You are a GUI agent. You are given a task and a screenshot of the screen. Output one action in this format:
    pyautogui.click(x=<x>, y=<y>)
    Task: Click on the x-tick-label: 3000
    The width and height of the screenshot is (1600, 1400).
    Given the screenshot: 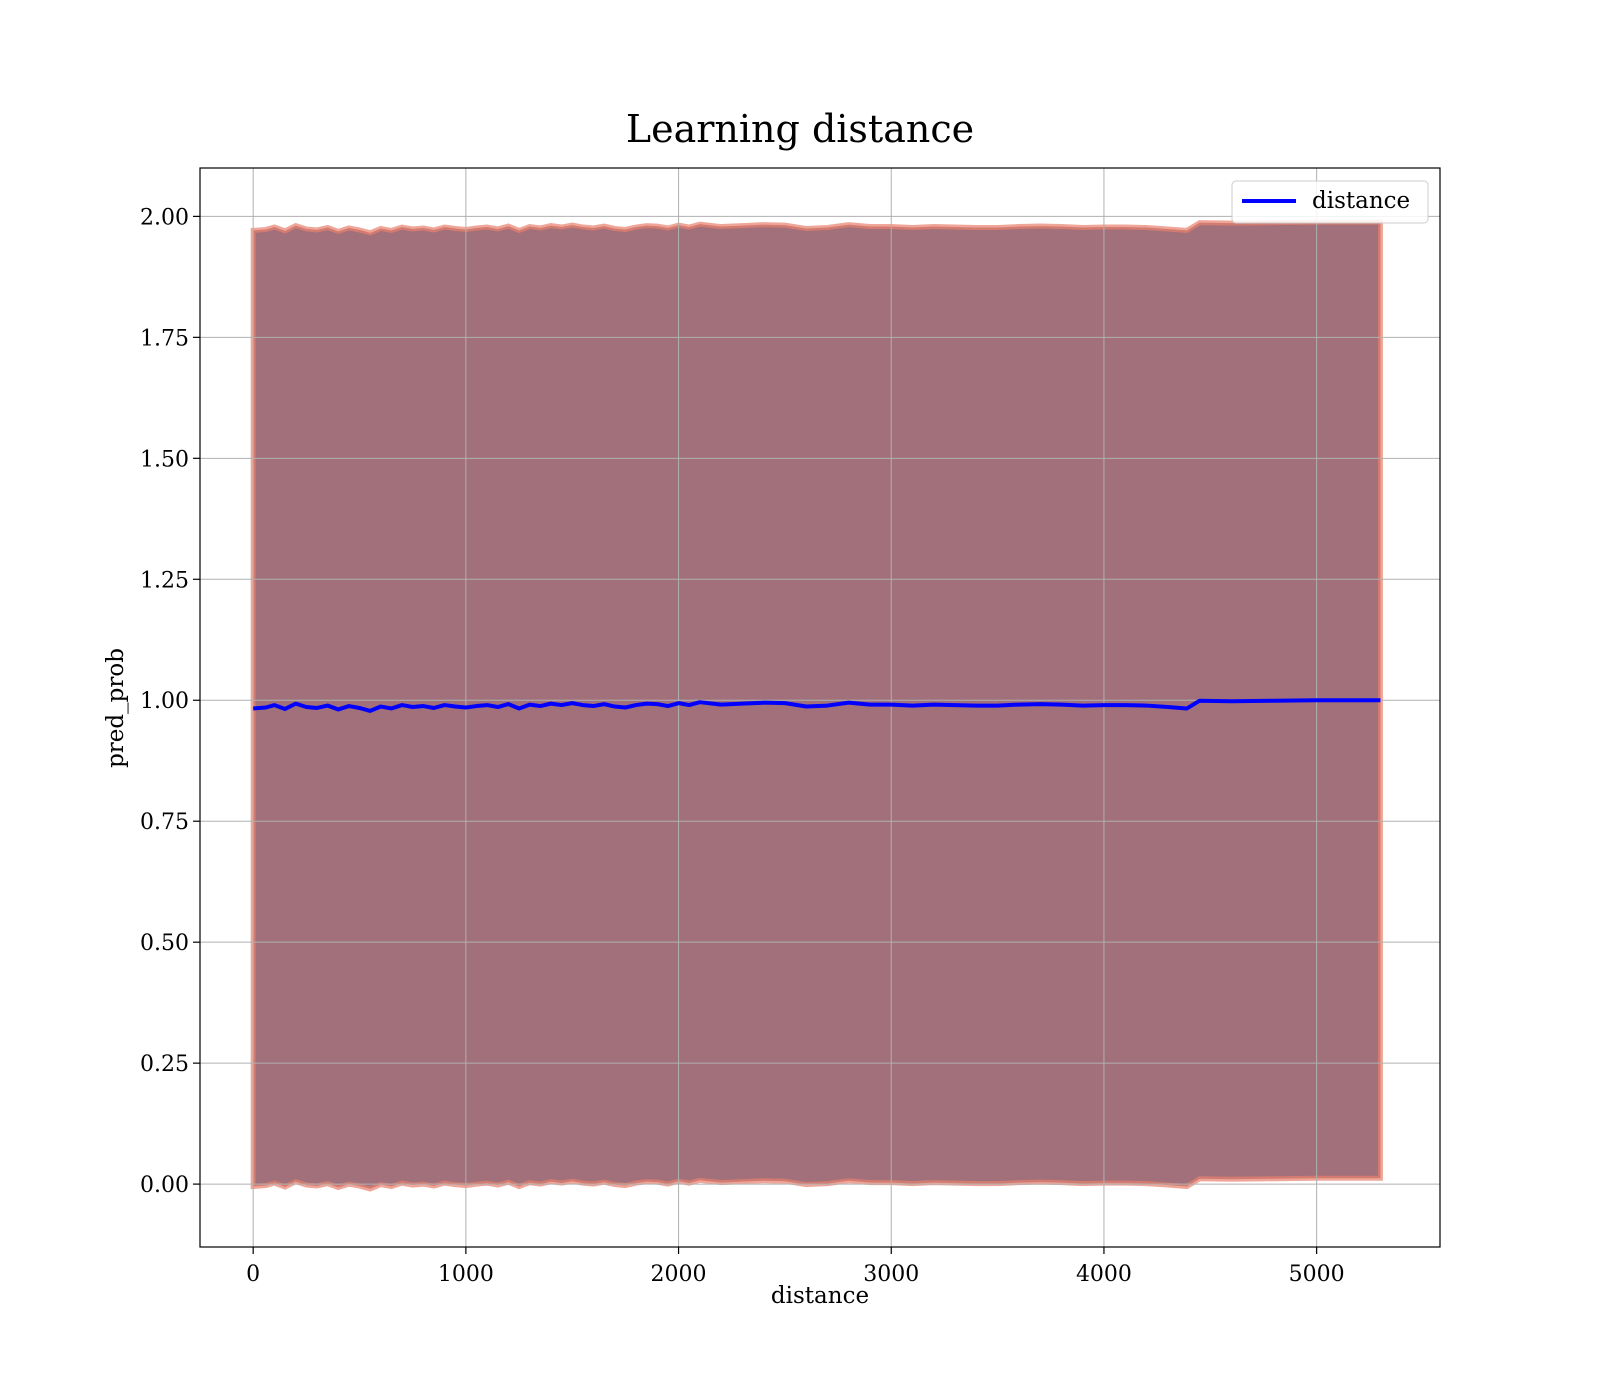 What is the action you would take?
    pyautogui.click(x=891, y=1274)
    